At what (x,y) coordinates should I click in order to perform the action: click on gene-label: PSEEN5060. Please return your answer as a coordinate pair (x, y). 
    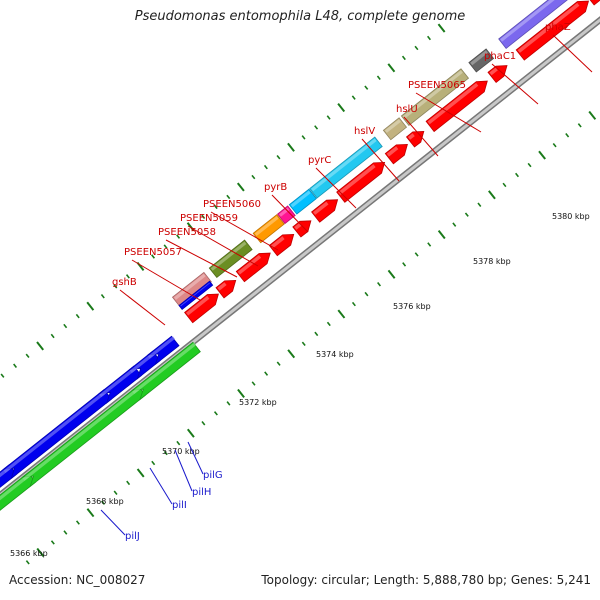
    Looking at the image, I should click on (232, 204).